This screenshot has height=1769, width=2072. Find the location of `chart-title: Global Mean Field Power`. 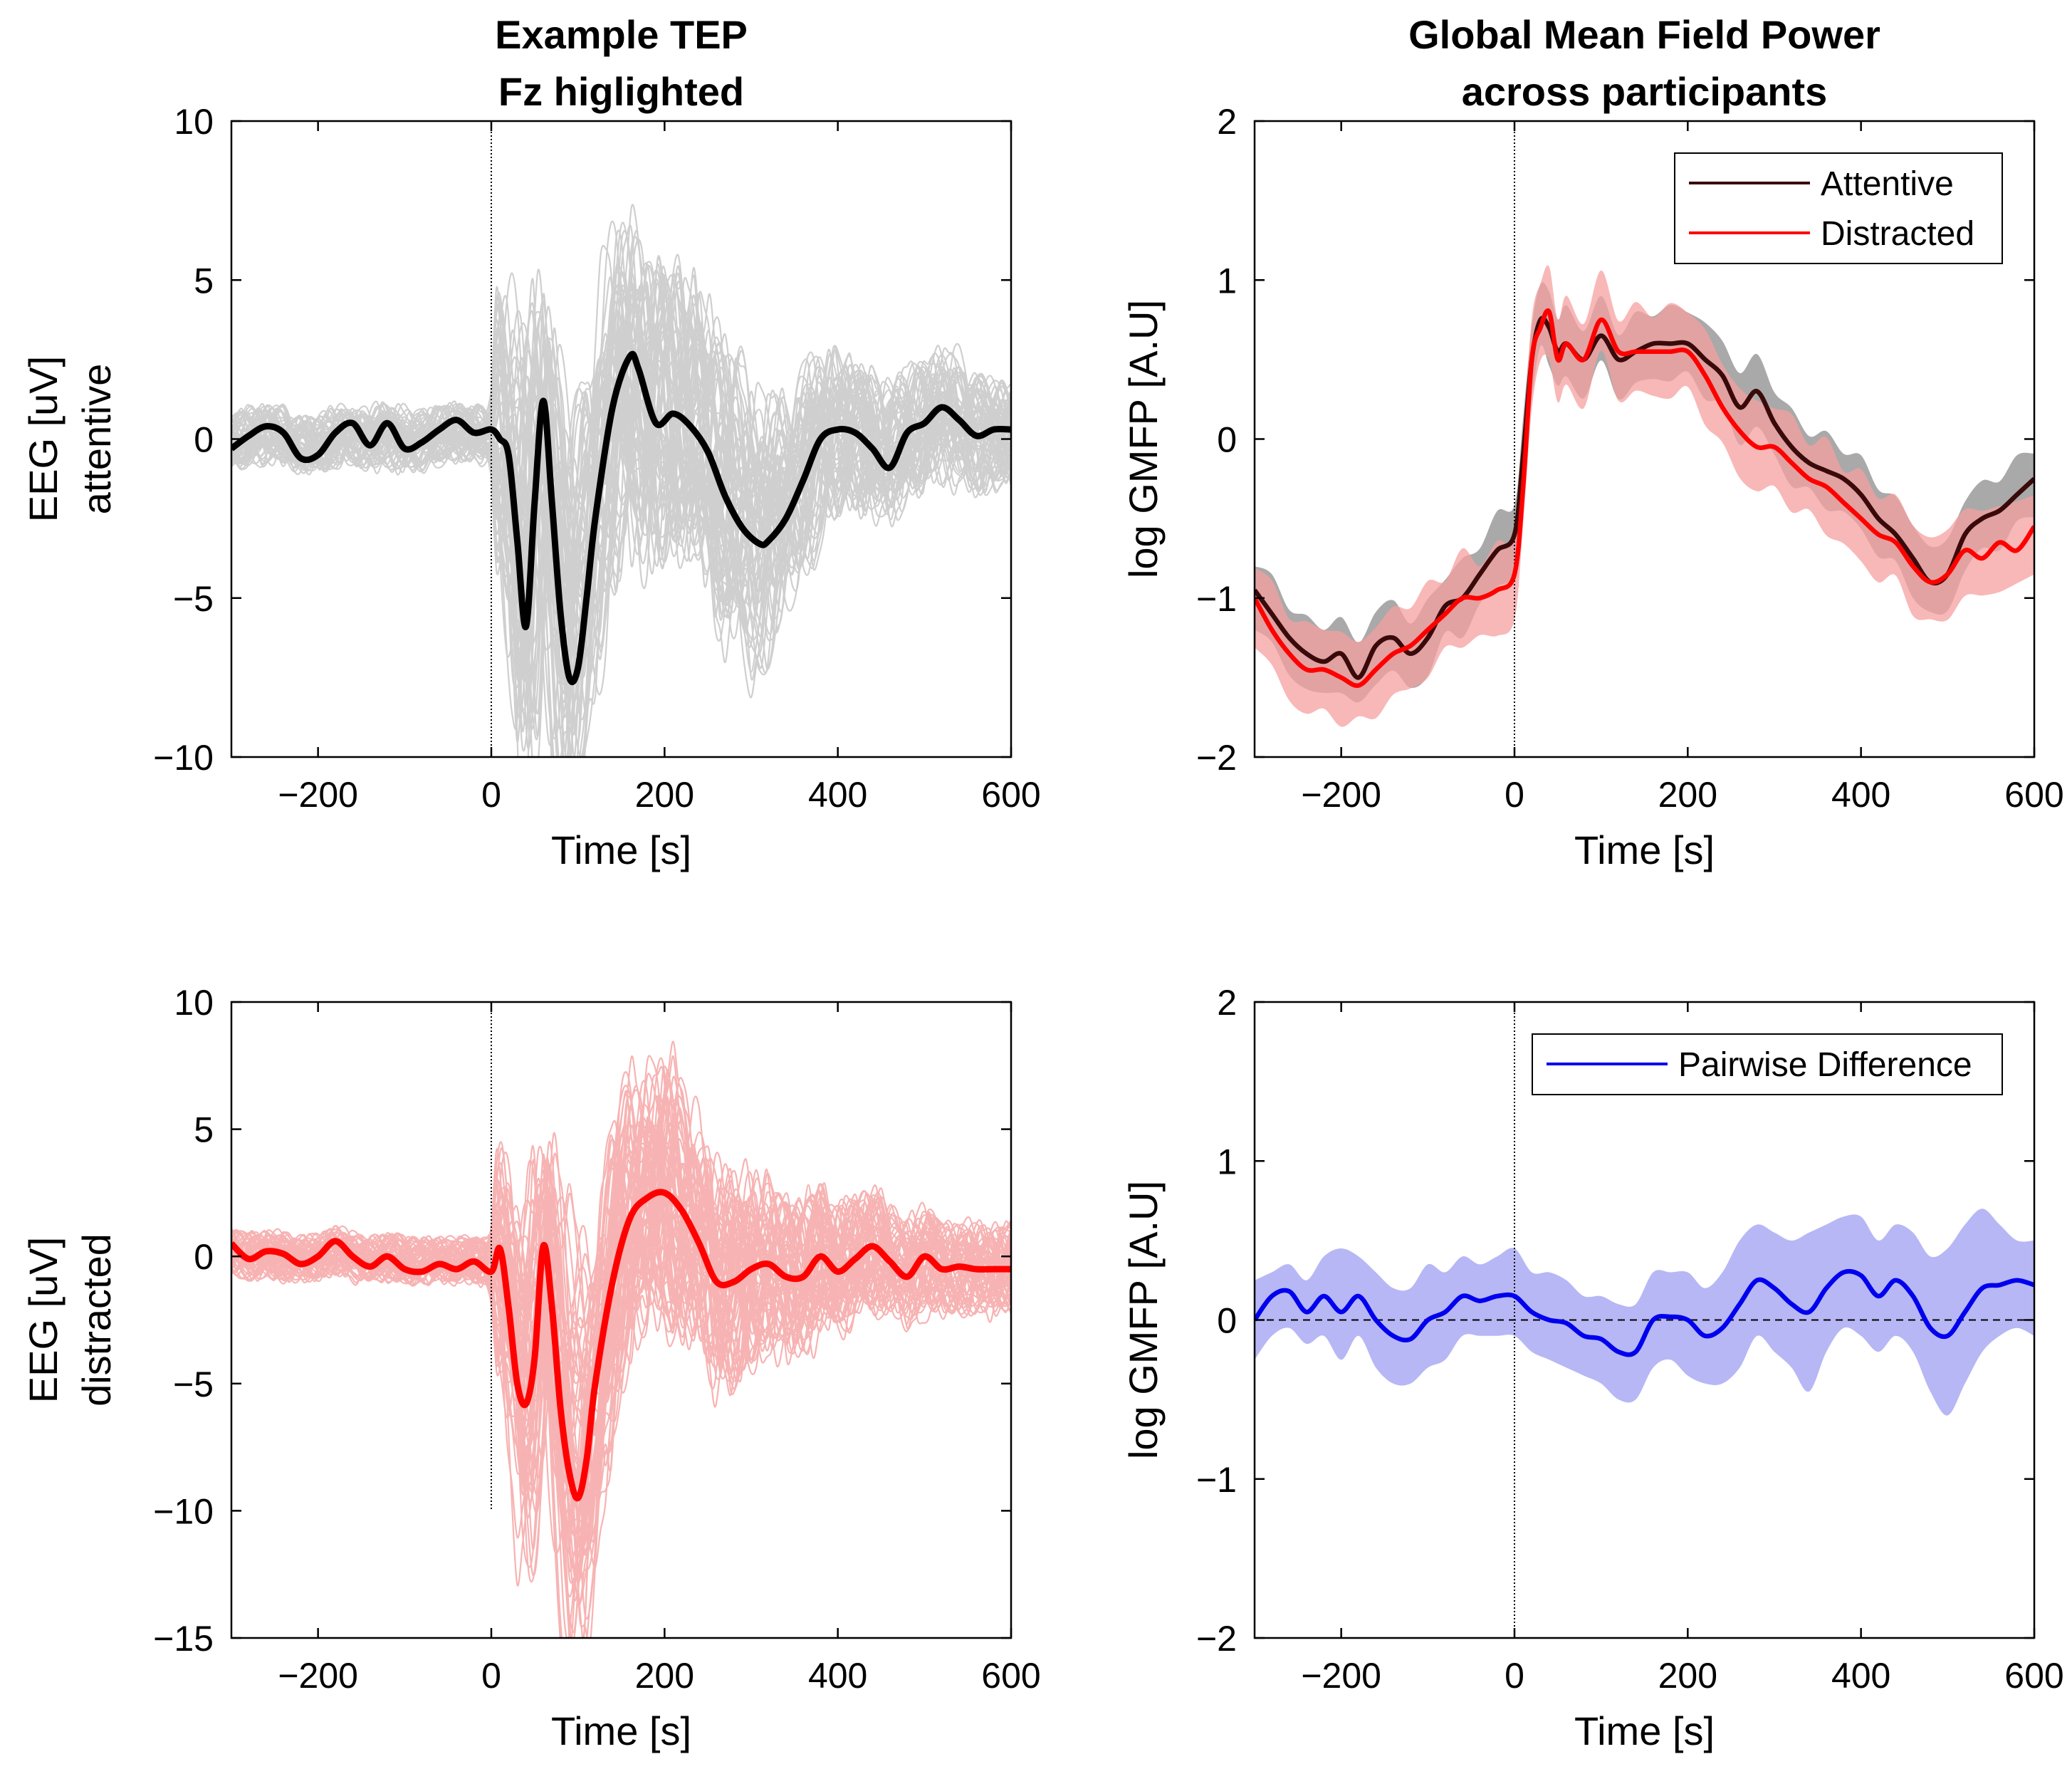

chart-title: Global Mean Field Power is located at coordinates (1644, 34).